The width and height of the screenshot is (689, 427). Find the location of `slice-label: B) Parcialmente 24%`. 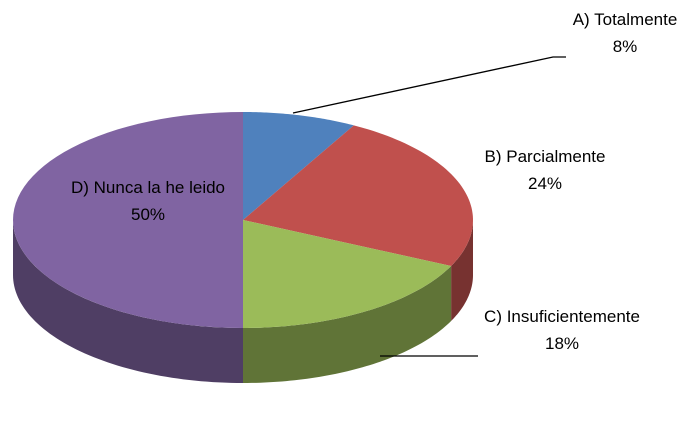

slice-label: B) Parcialmente 24% is located at coordinates (545, 170).